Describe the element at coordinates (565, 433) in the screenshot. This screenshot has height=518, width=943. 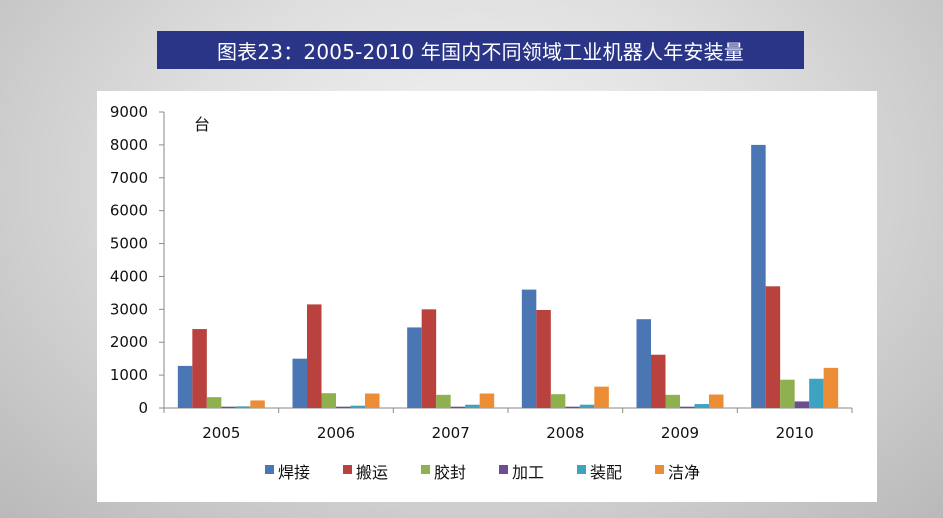
I see `x-tick-label: 2008` at that location.